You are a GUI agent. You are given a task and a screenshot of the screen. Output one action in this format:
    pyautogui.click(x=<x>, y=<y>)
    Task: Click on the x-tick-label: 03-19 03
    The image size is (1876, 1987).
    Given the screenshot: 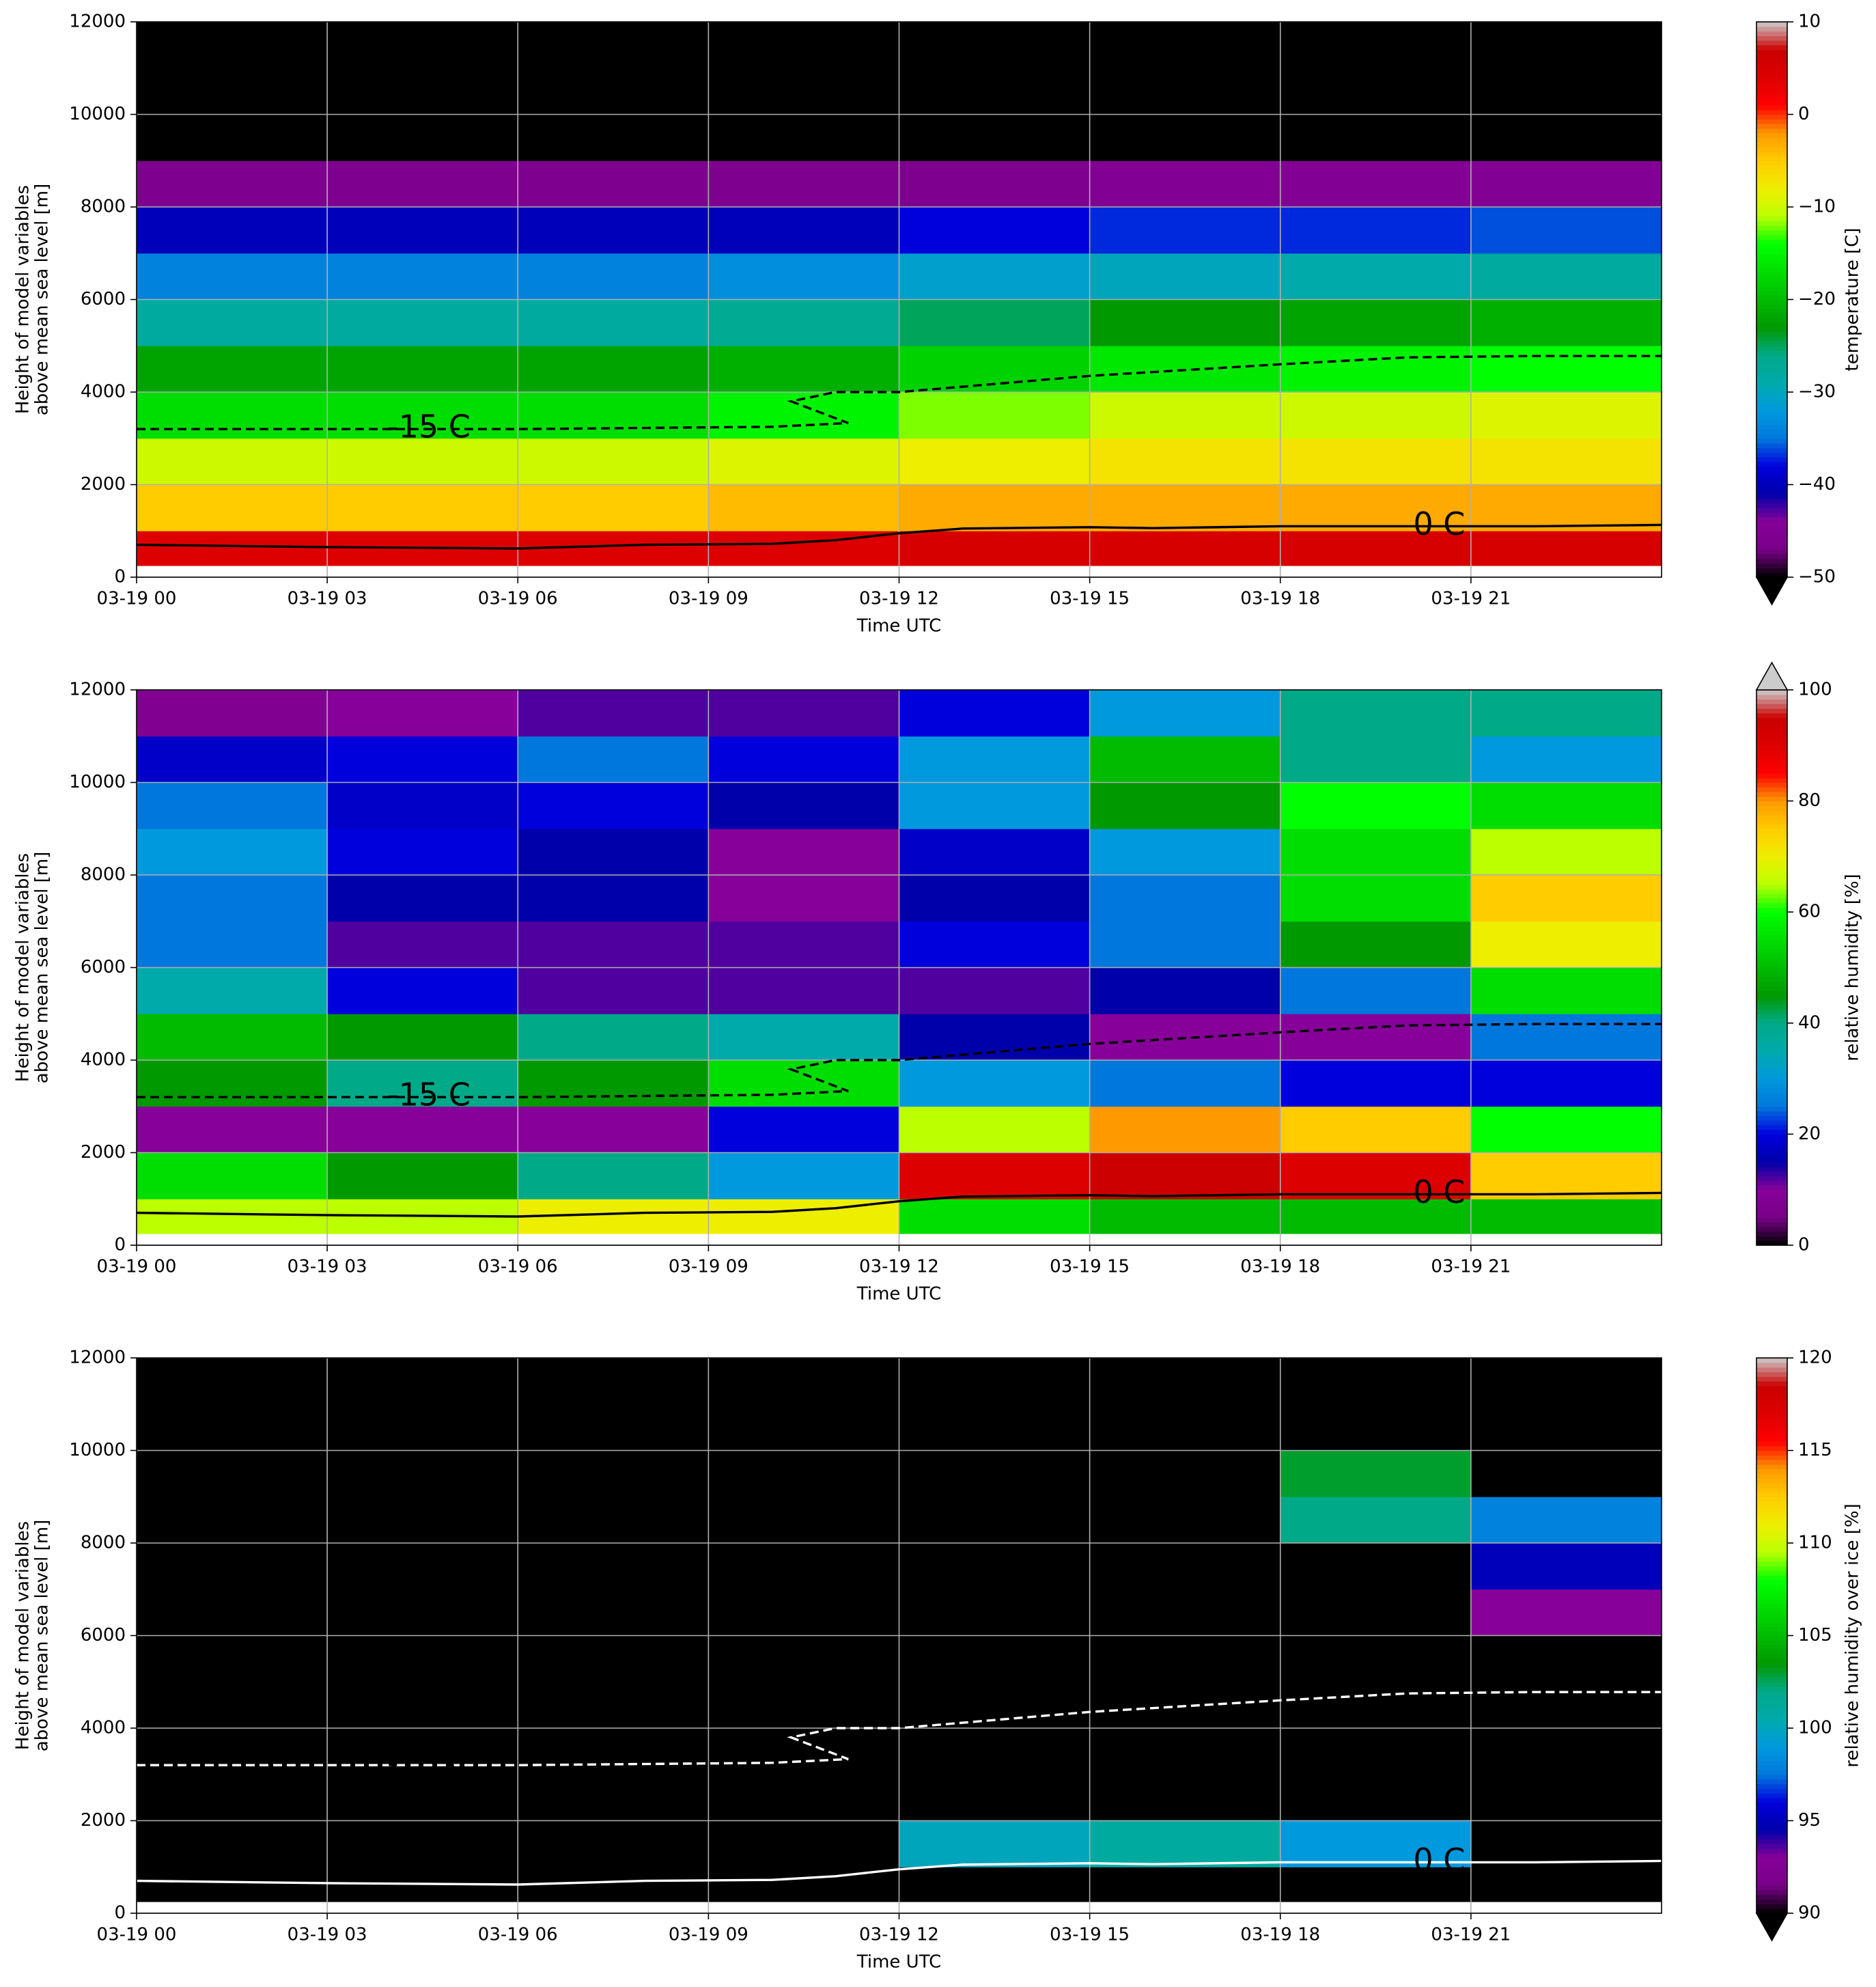 What is the action you would take?
    pyautogui.click(x=327, y=1935)
    